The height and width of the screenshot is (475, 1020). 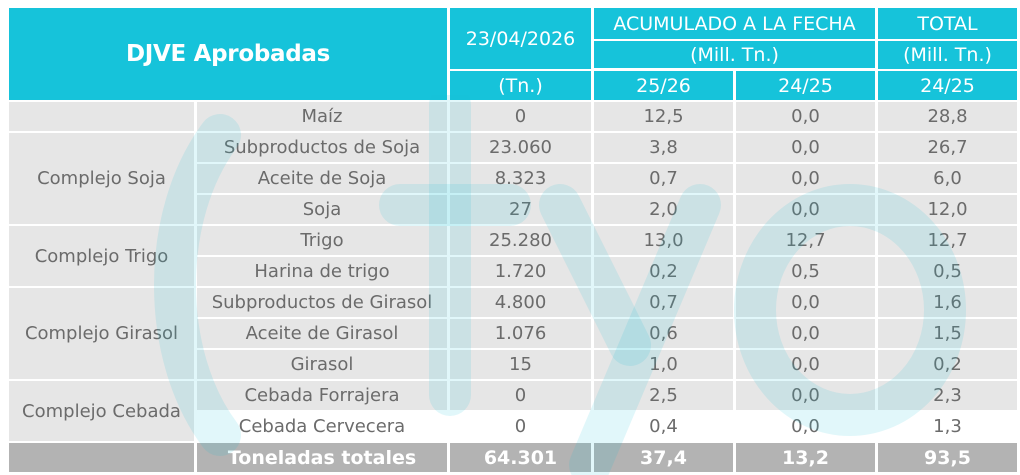 I want to click on product-cell: Trigo, so click(x=322, y=240).